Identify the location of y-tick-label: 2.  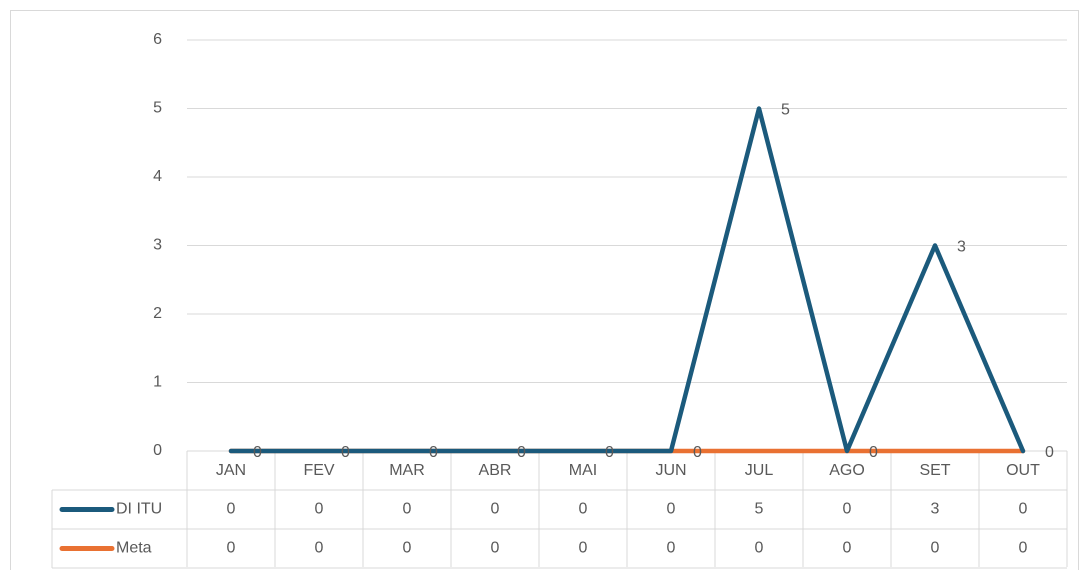
(157, 313).